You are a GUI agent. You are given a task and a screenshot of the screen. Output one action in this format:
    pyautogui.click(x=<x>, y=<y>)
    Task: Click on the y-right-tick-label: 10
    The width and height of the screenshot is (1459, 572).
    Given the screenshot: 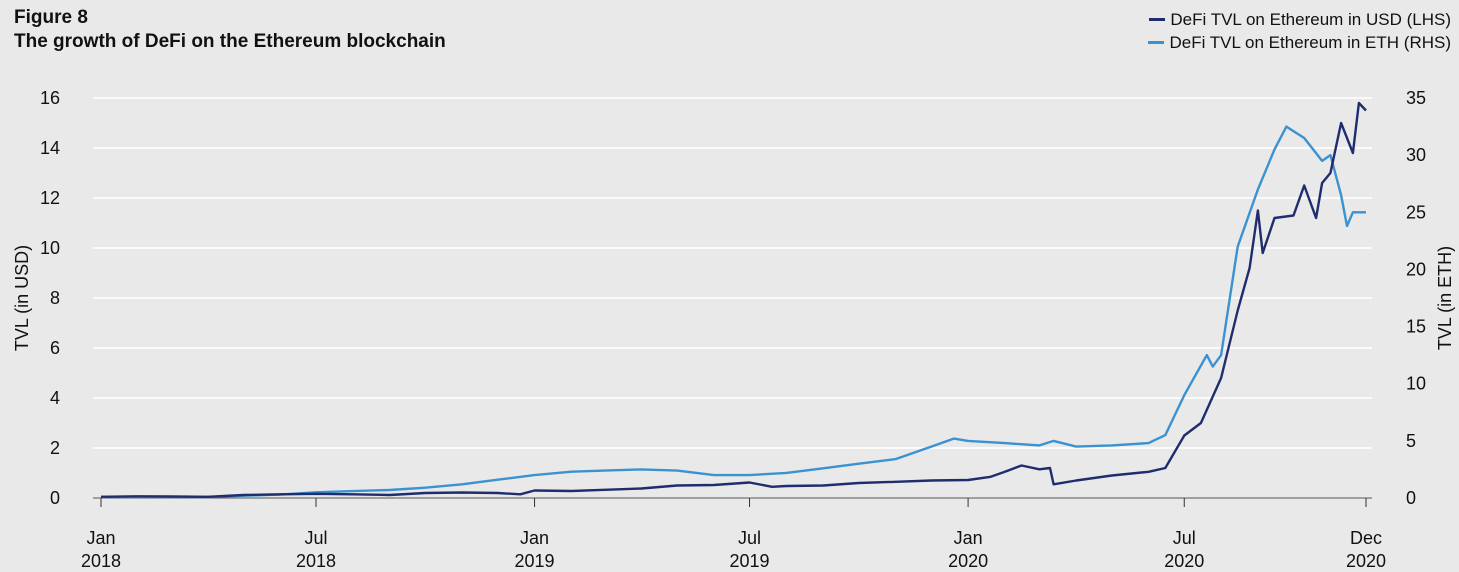 What is the action you would take?
    pyautogui.click(x=1416, y=384)
    